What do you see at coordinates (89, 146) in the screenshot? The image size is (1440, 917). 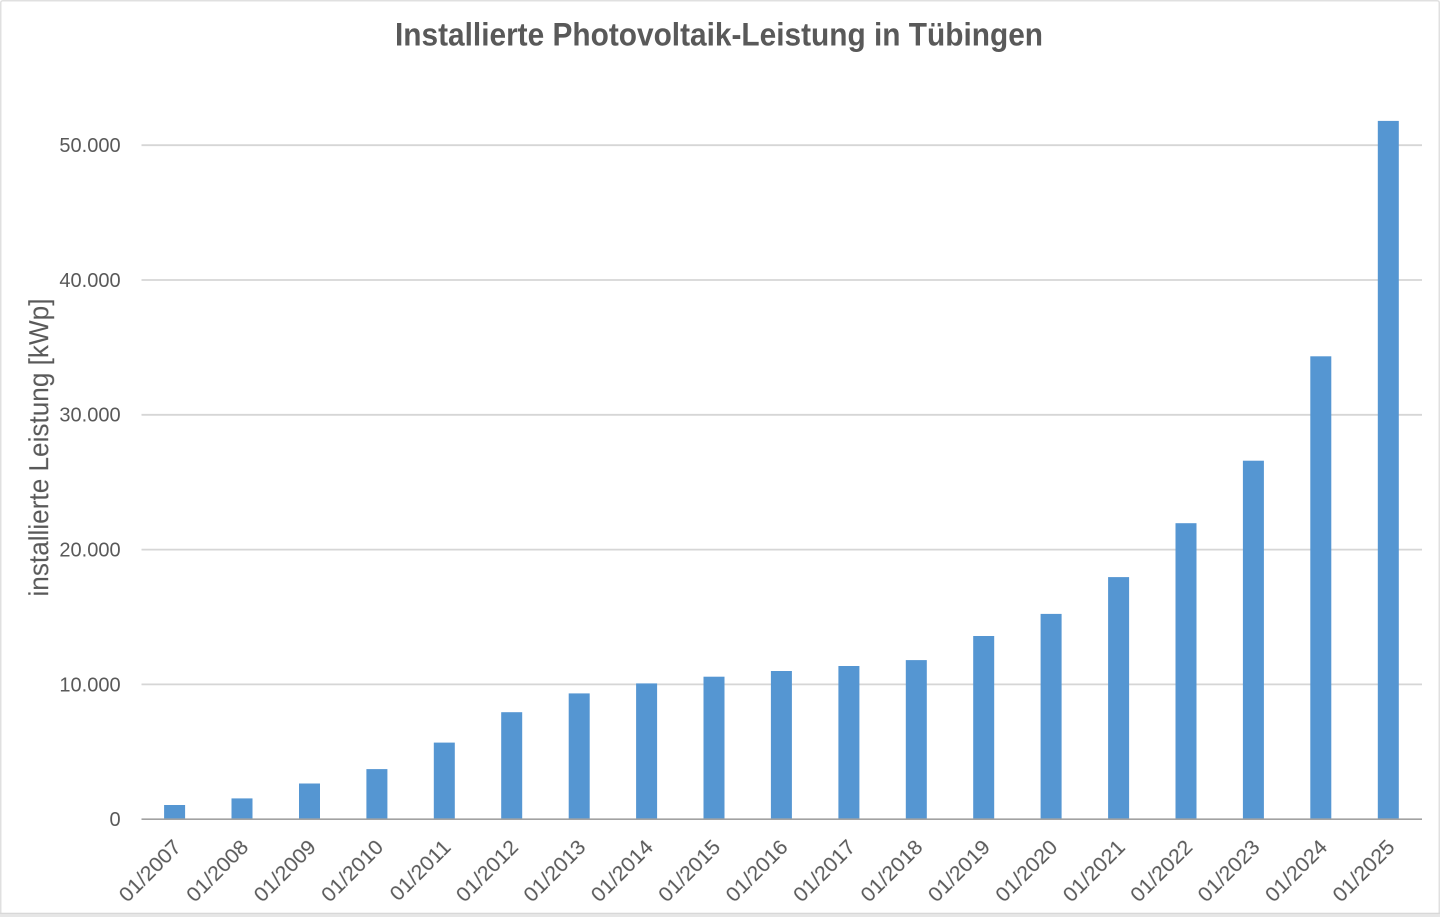 I see `svg-text: 50.000` at bounding box center [89, 146].